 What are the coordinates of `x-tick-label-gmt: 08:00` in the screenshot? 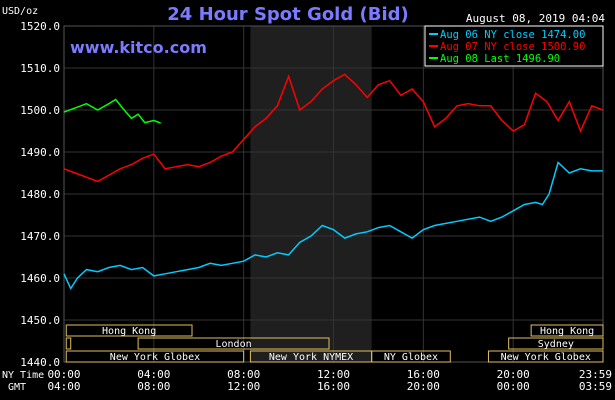 It's located at (153, 386).